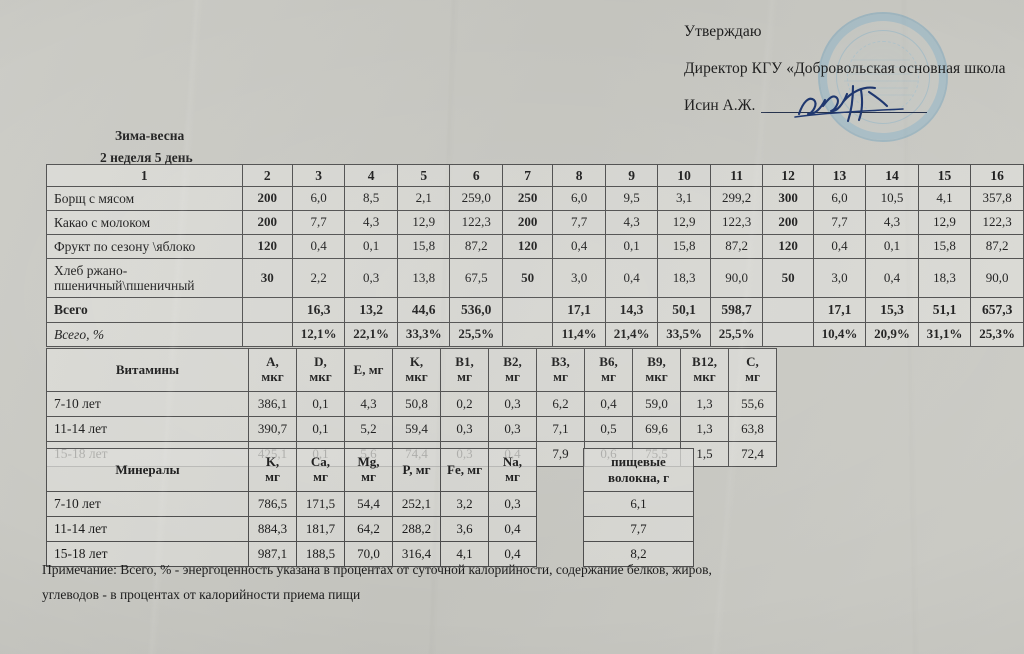 The height and width of the screenshot is (654, 1024). Describe the element at coordinates (892, 334) in the screenshot. I see `percent-value: 20,9%` at that location.